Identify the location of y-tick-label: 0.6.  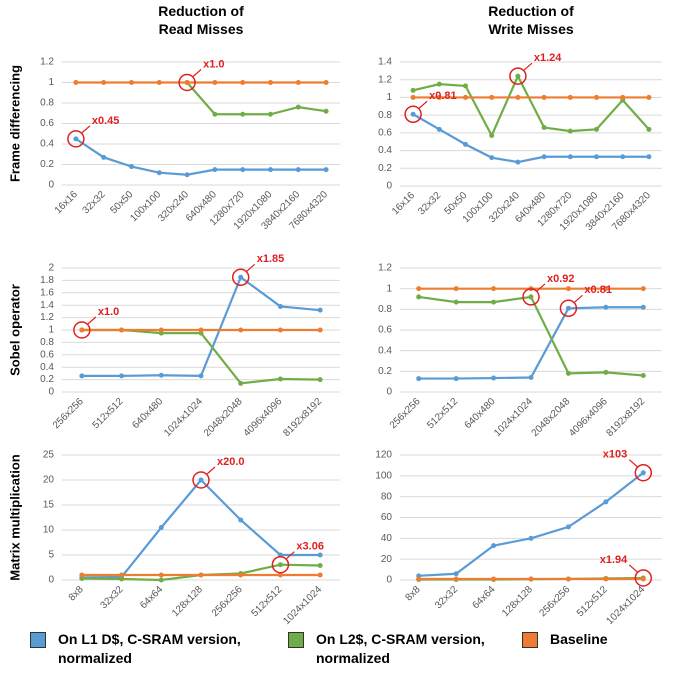
(47, 354).